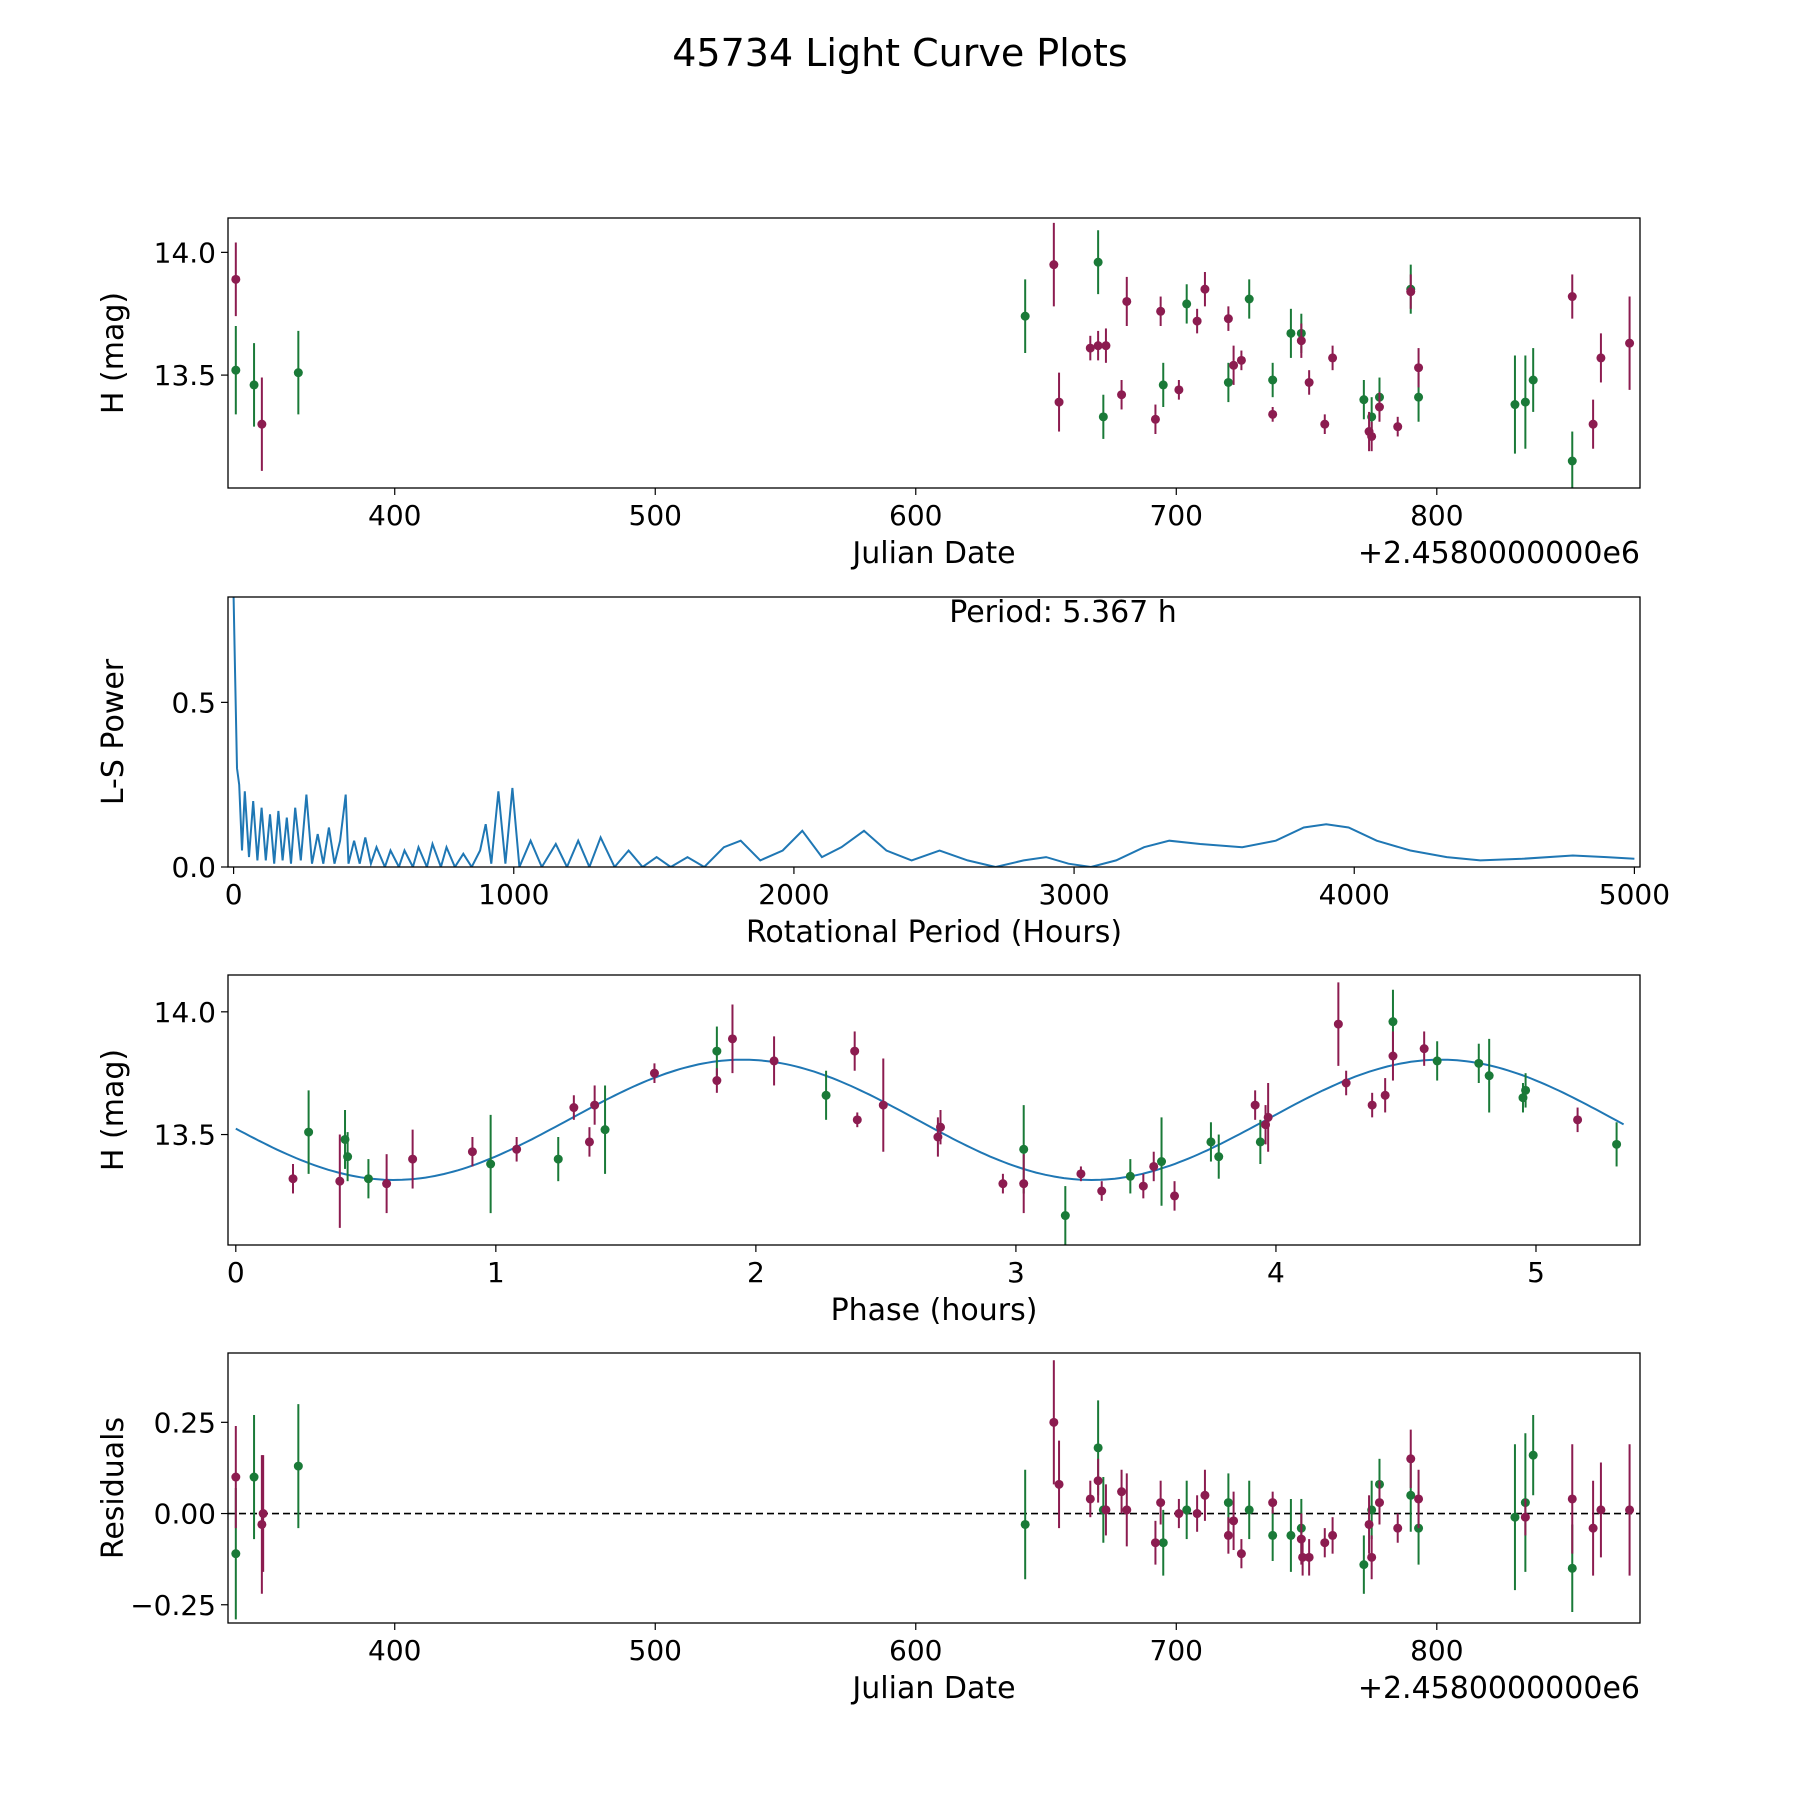 Image resolution: width=1800 pixels, height=1800 pixels. Describe the element at coordinates (655, 515) in the screenshot. I see `x-tick-label: 500` at that location.